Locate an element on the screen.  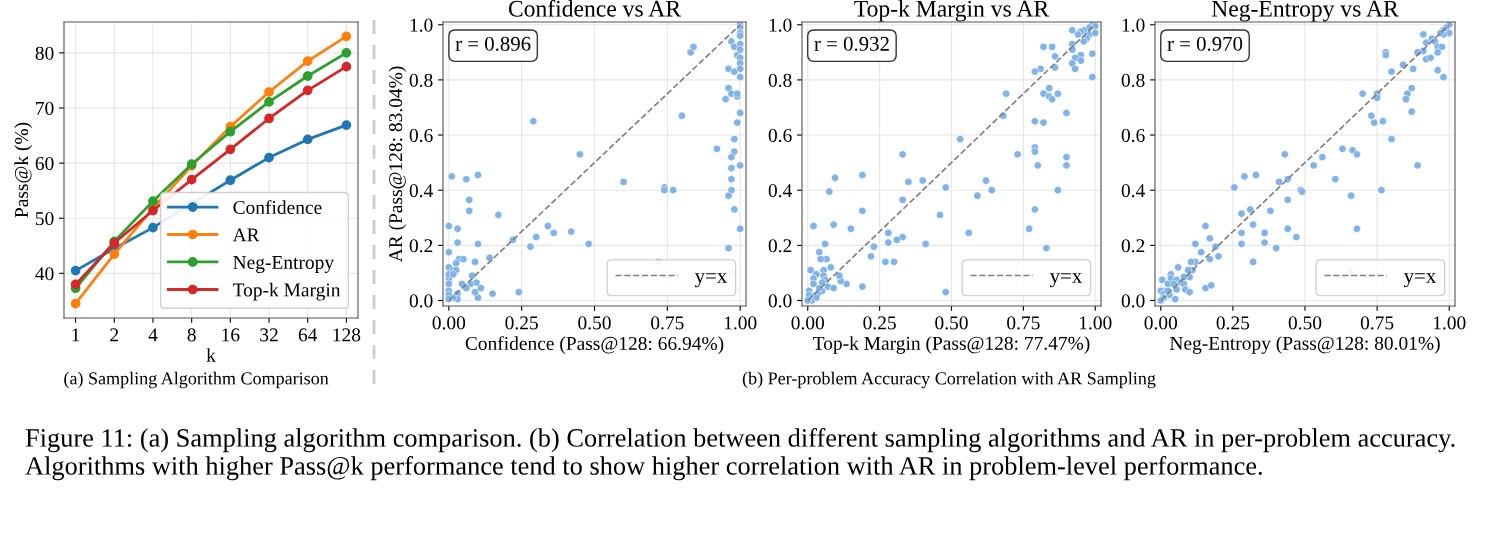
legend-label: Confidence is located at coordinates (277, 207).